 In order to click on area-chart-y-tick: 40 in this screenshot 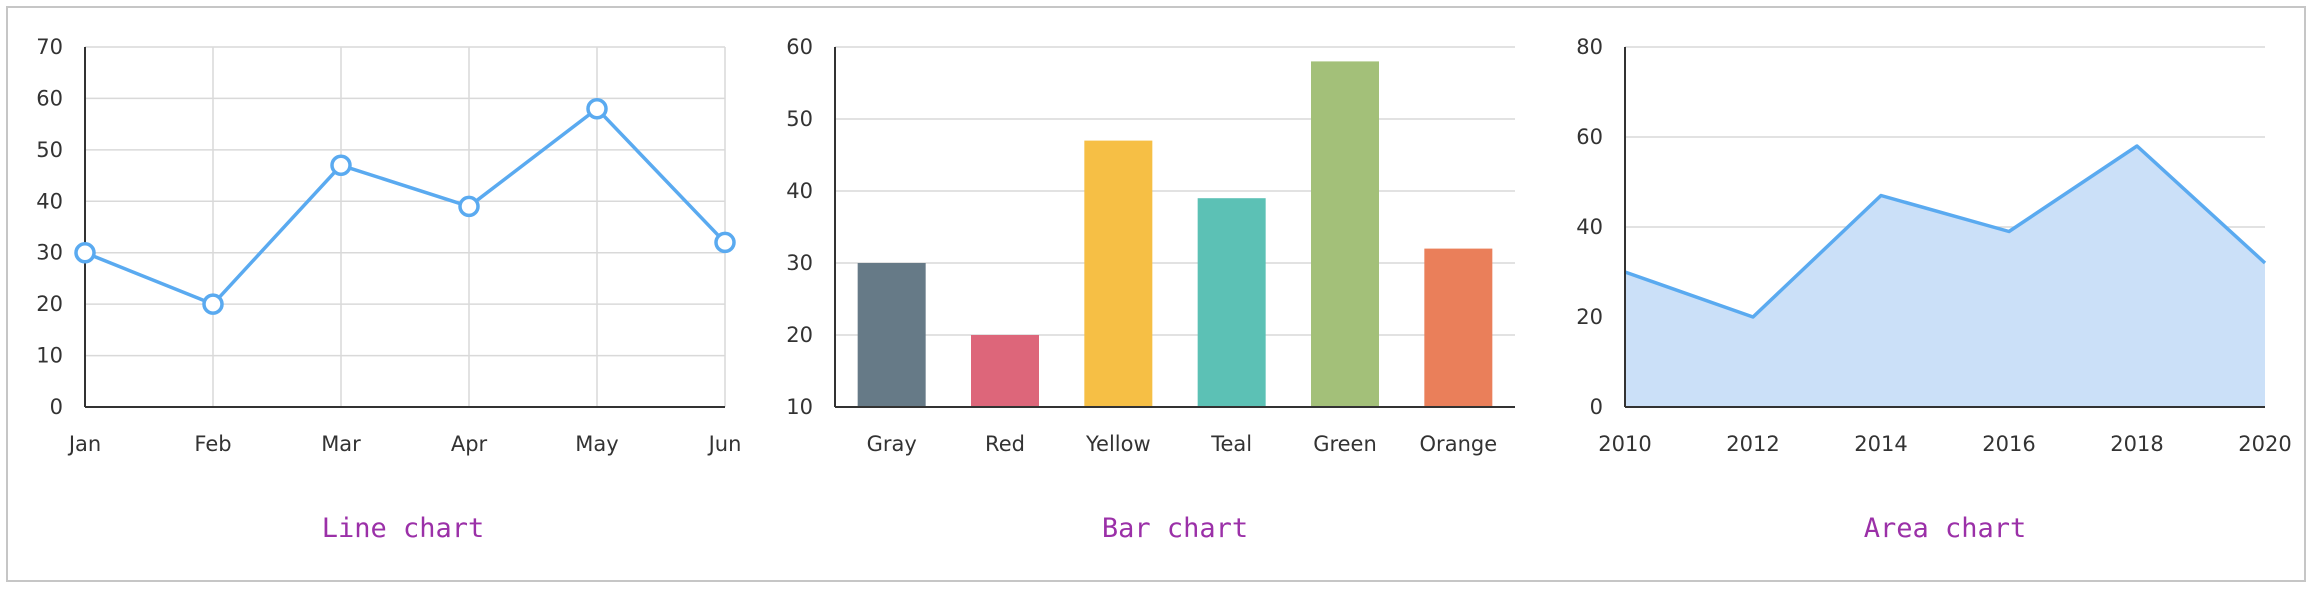, I will do `click(1589, 227)`.